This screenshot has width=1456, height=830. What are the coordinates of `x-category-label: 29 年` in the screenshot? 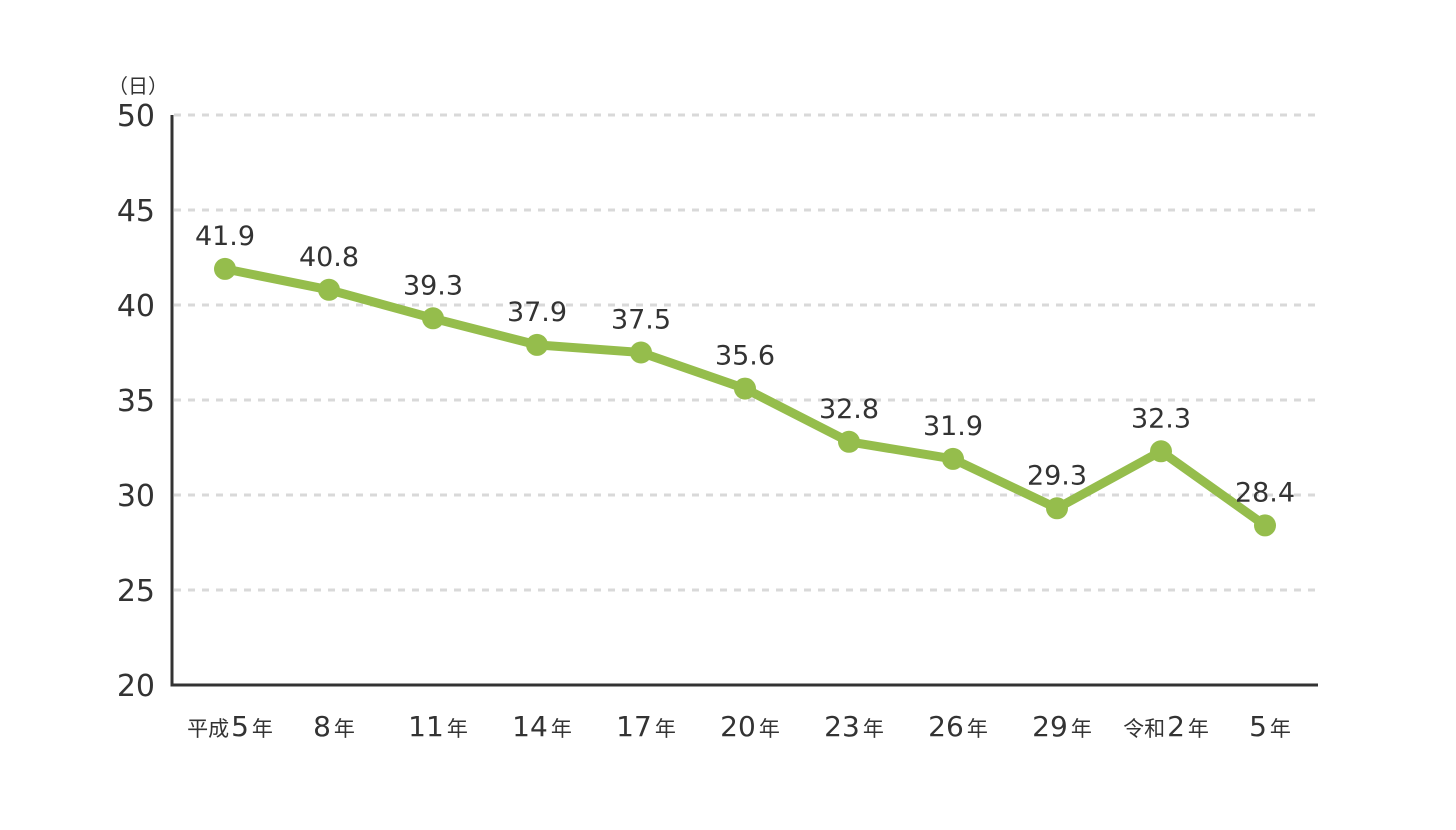 It's located at (1062, 726).